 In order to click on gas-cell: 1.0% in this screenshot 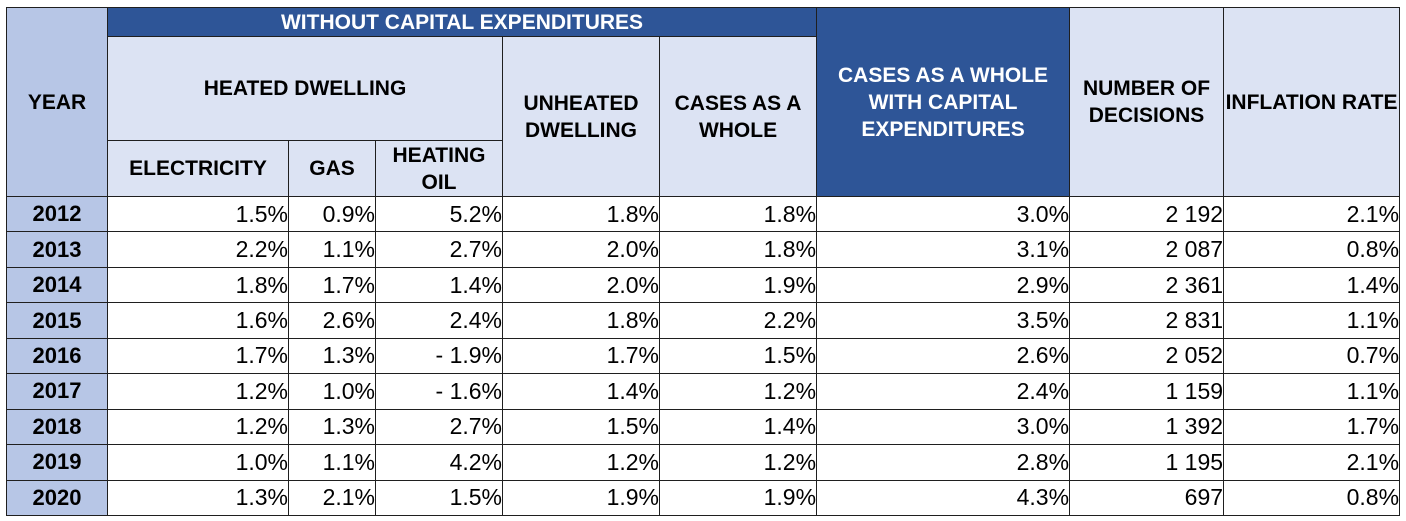, I will do `click(332, 391)`.